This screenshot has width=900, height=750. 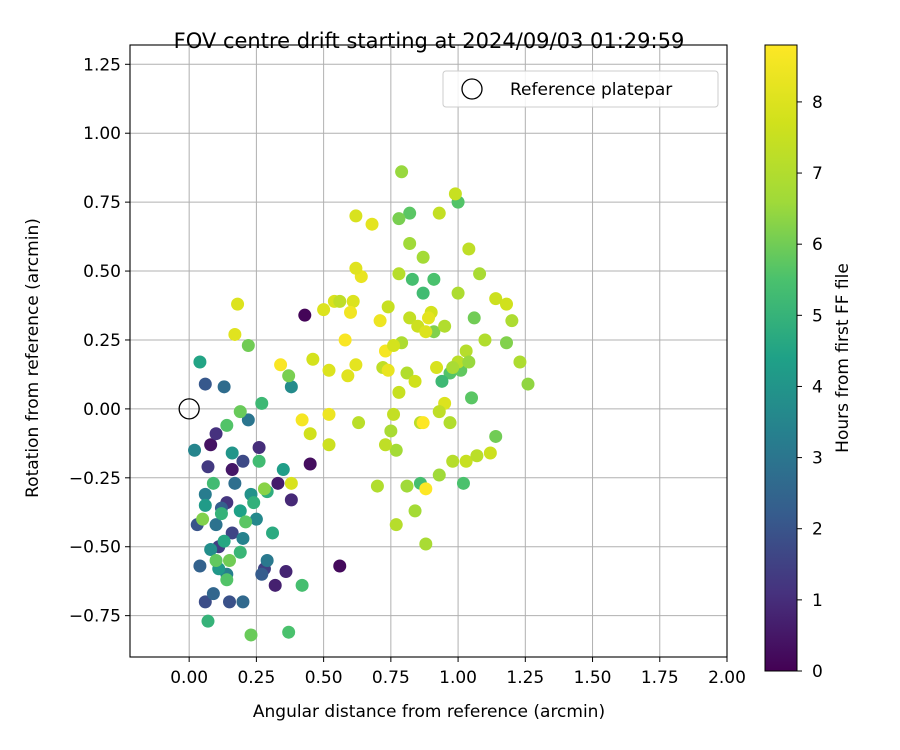 I want to click on x-tick-label: 0.50, so click(x=324, y=678).